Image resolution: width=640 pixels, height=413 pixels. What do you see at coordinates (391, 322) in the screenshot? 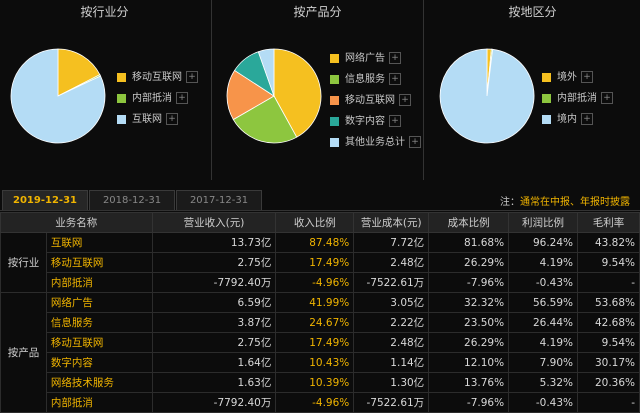
I see `cost-cell: 2.22亿` at bounding box center [391, 322].